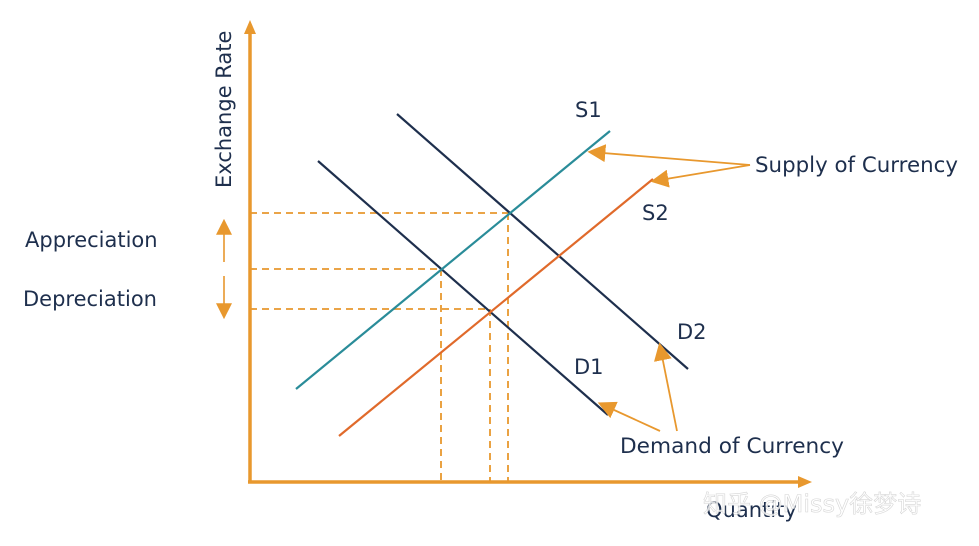 This screenshot has height=546, width=979. What do you see at coordinates (90, 299) in the screenshot?
I see `depreciation-label: Depreciation` at bounding box center [90, 299].